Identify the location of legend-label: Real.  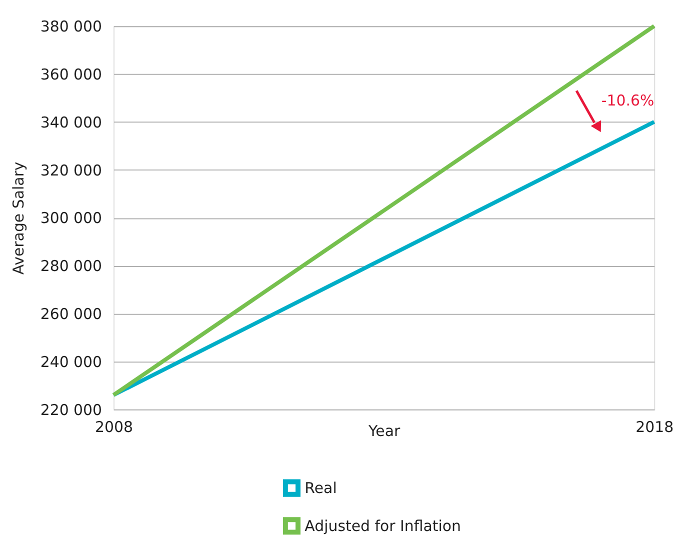
(320, 488).